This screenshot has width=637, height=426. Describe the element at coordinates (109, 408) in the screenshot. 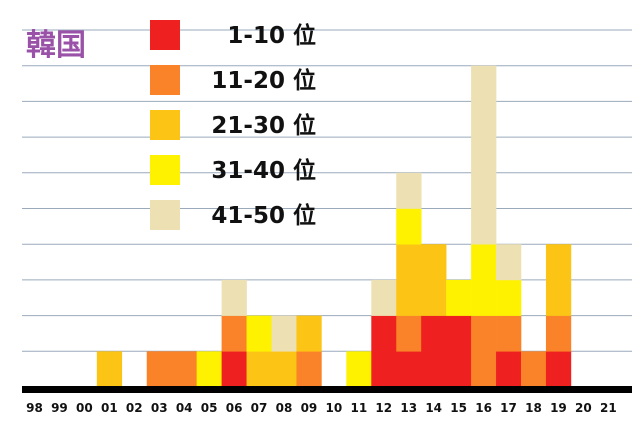

I see `x-tick-label: 01` at that location.